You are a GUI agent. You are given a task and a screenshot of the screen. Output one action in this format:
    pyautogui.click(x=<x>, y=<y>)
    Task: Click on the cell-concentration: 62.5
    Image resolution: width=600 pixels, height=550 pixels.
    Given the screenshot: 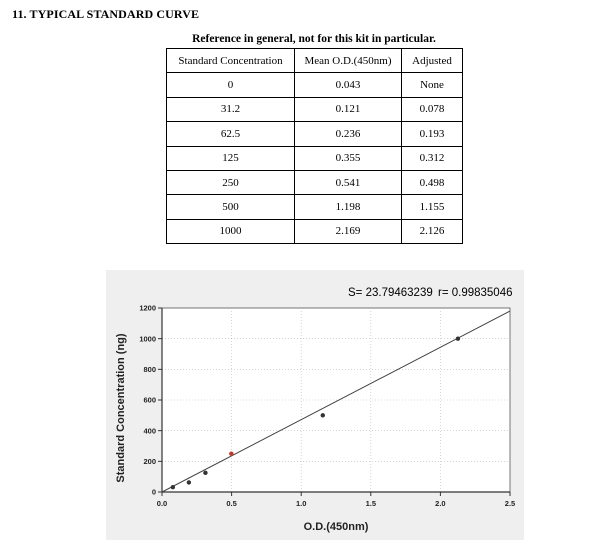 What is the action you would take?
    pyautogui.click(x=230, y=134)
    